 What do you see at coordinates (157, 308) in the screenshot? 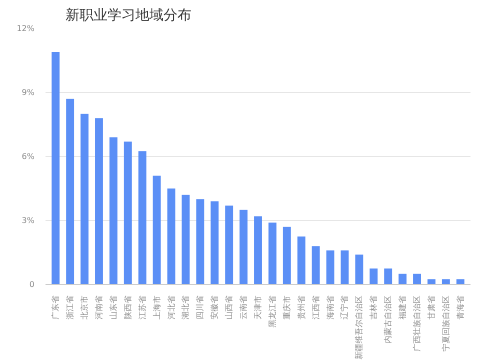
I see `x-tick-label: 上海市` at bounding box center [157, 308].